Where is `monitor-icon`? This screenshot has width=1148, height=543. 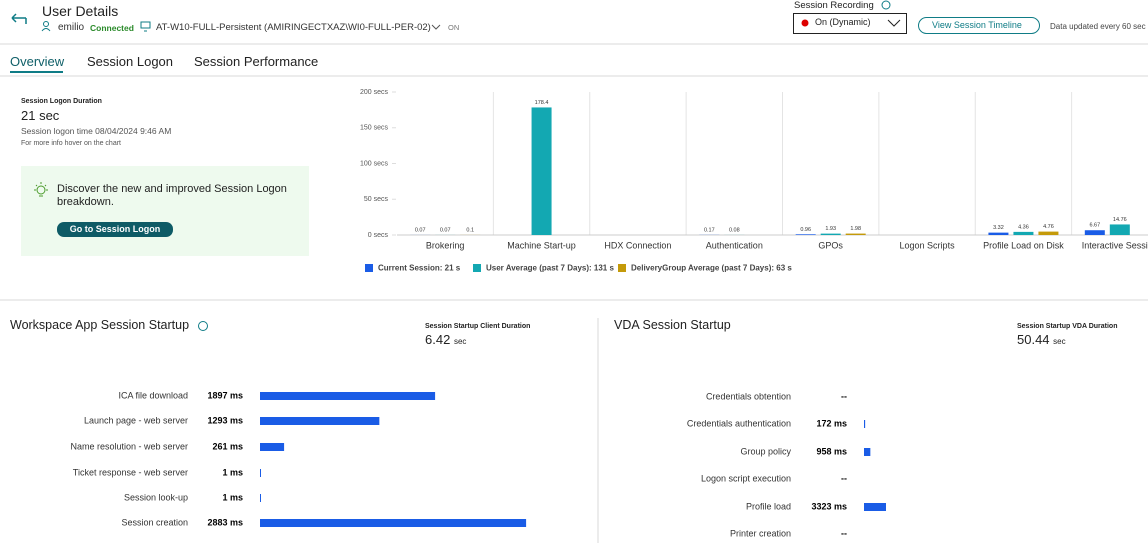
monitor-icon is located at coordinates (145, 26).